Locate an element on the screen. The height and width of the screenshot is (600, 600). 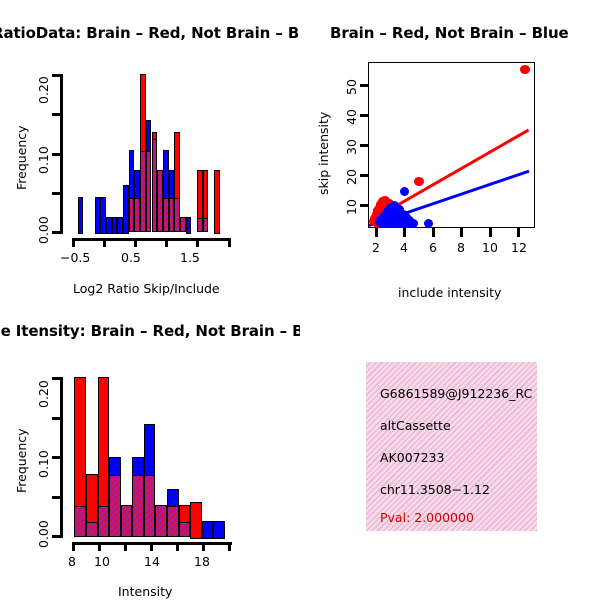
scatter-y-tick-1: 20 is located at coordinates (351, 177).